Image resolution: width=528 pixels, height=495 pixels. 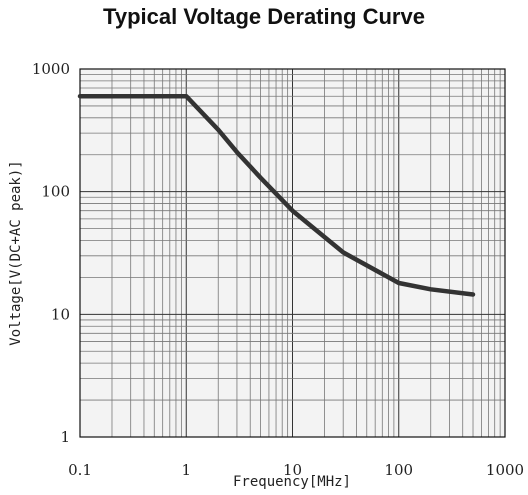 What do you see at coordinates (55, 192) in the screenshot?
I see `y-tick-label: 100` at bounding box center [55, 192].